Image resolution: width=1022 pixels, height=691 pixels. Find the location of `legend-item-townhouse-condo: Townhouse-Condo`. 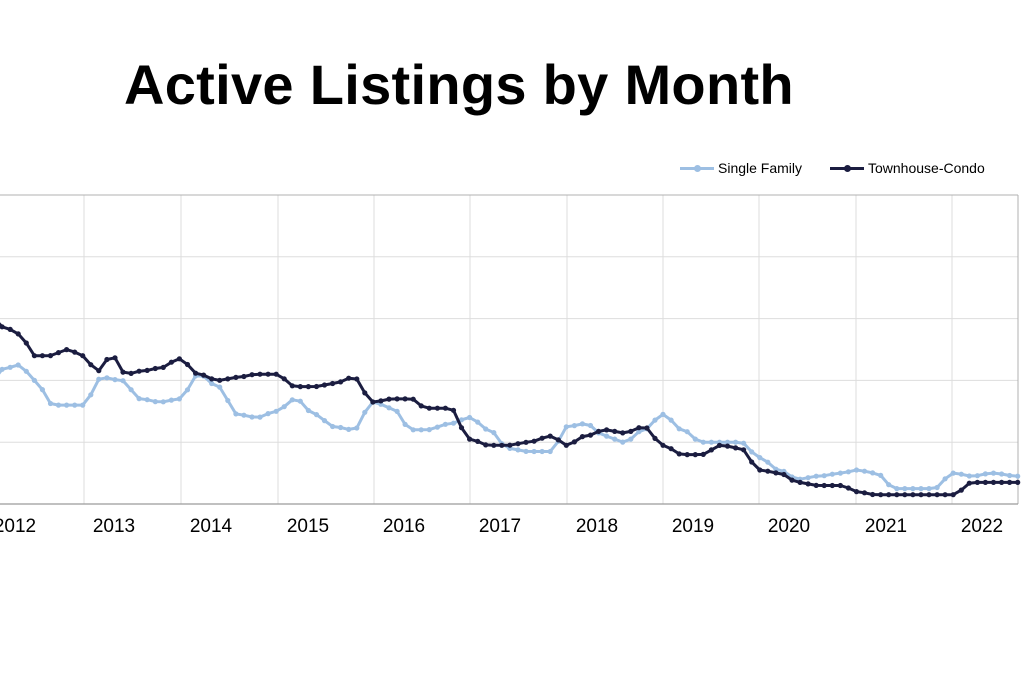

legend-item-townhouse-condo: Townhouse-Condo is located at coordinates (907, 168).